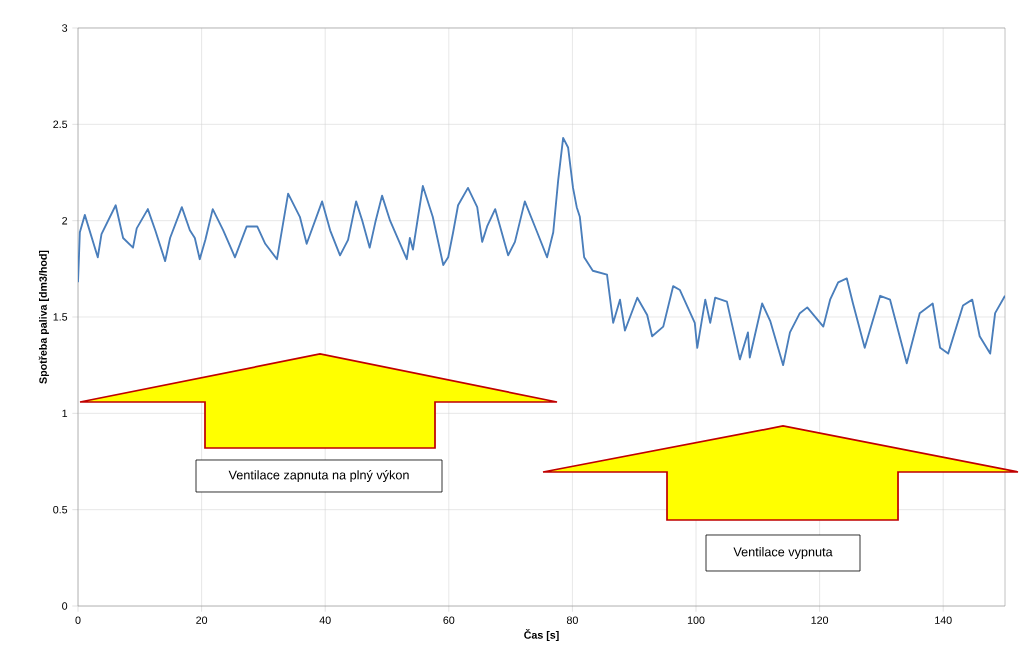 The image size is (1020, 664). I want to click on y-tick-label: 2.5, so click(60, 124).